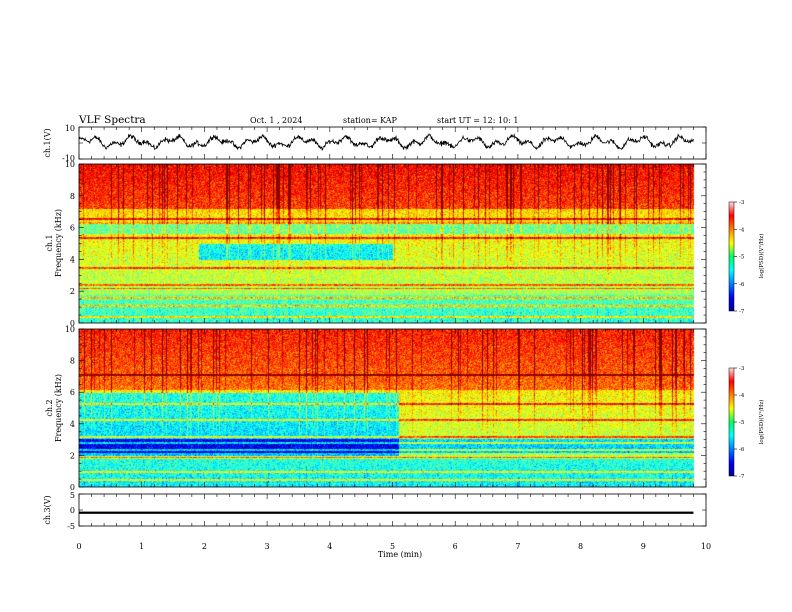 This screenshot has height=612, width=792. I want to click on ch1-colorbar: -3 -4 -5 -6 -7 log(PSD)(V²/Hz), so click(746, 257).